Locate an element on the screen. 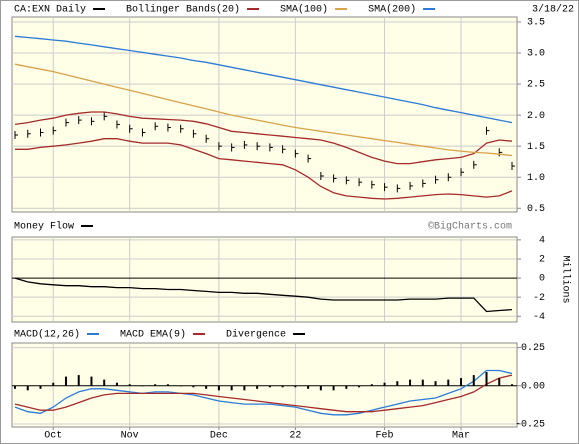  y-tick-label: 2 is located at coordinates (542, 260).